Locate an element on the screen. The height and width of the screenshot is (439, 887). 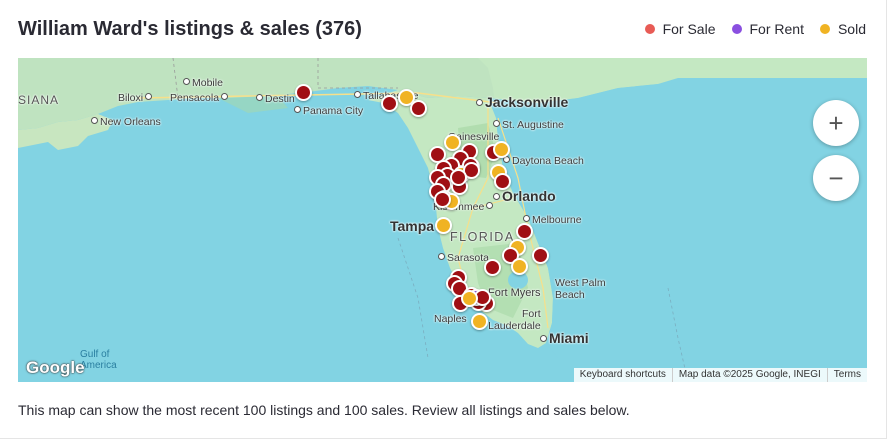
map-legend: For Sale For Rent Sold is located at coordinates (755, 29).